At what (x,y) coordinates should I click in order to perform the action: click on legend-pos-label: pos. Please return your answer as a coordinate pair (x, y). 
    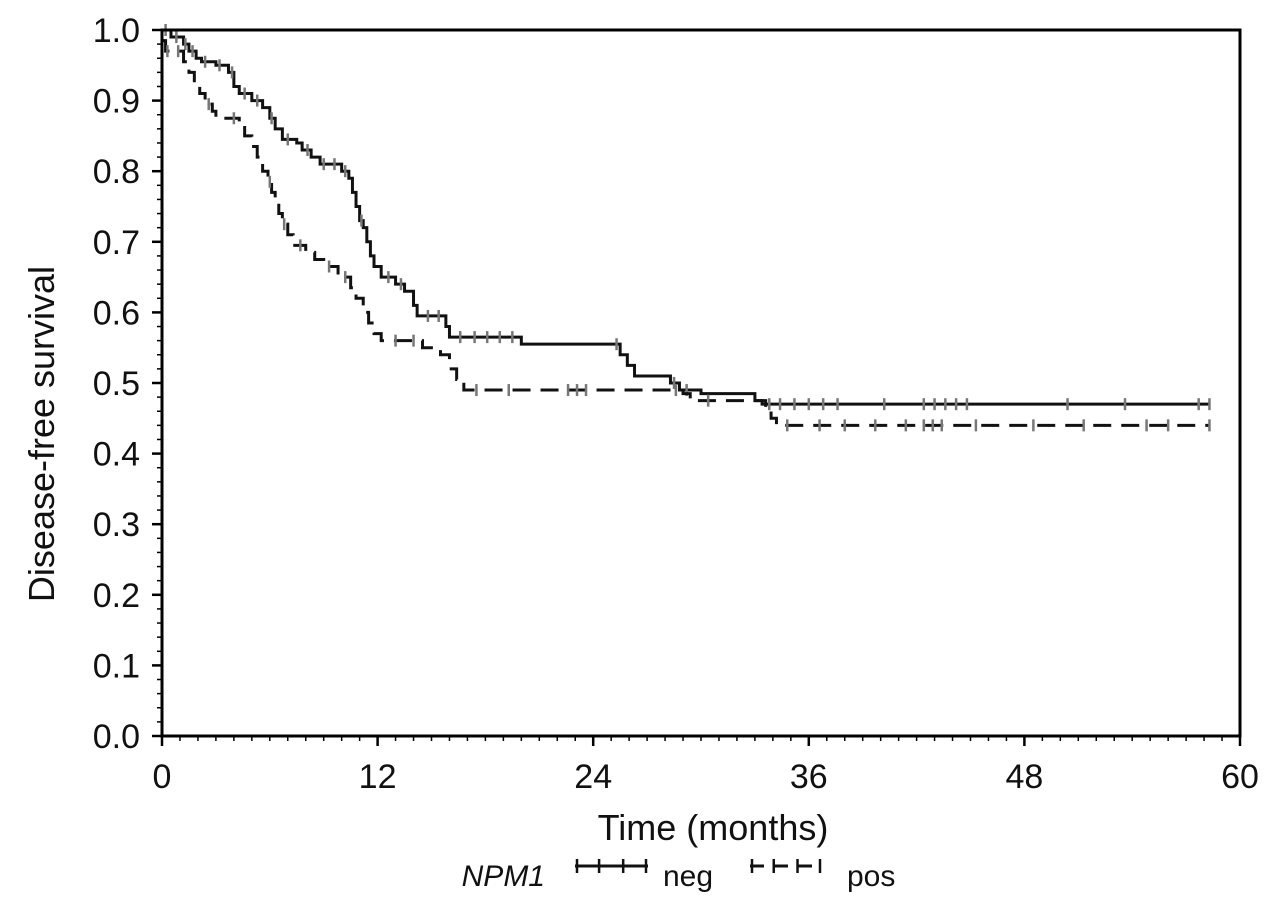
    Looking at the image, I should click on (871, 876).